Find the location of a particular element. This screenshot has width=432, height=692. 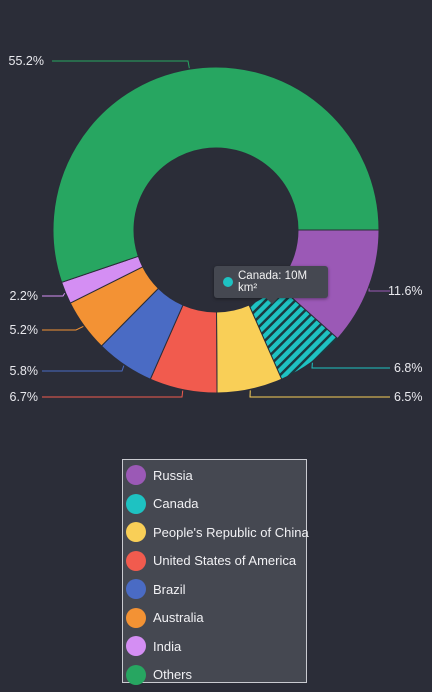

data-label: 5.8% is located at coordinates (24, 371).